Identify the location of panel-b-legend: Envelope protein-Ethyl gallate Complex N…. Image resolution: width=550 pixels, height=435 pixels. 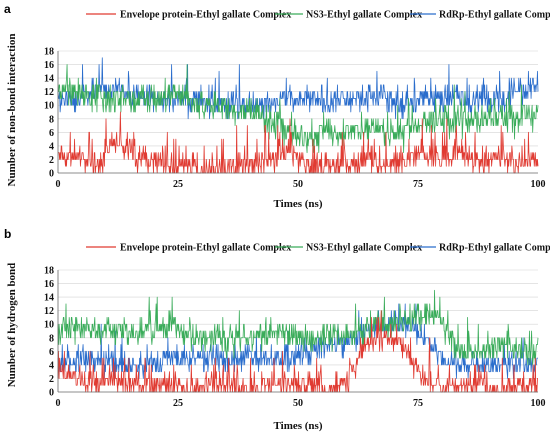
(318, 248).